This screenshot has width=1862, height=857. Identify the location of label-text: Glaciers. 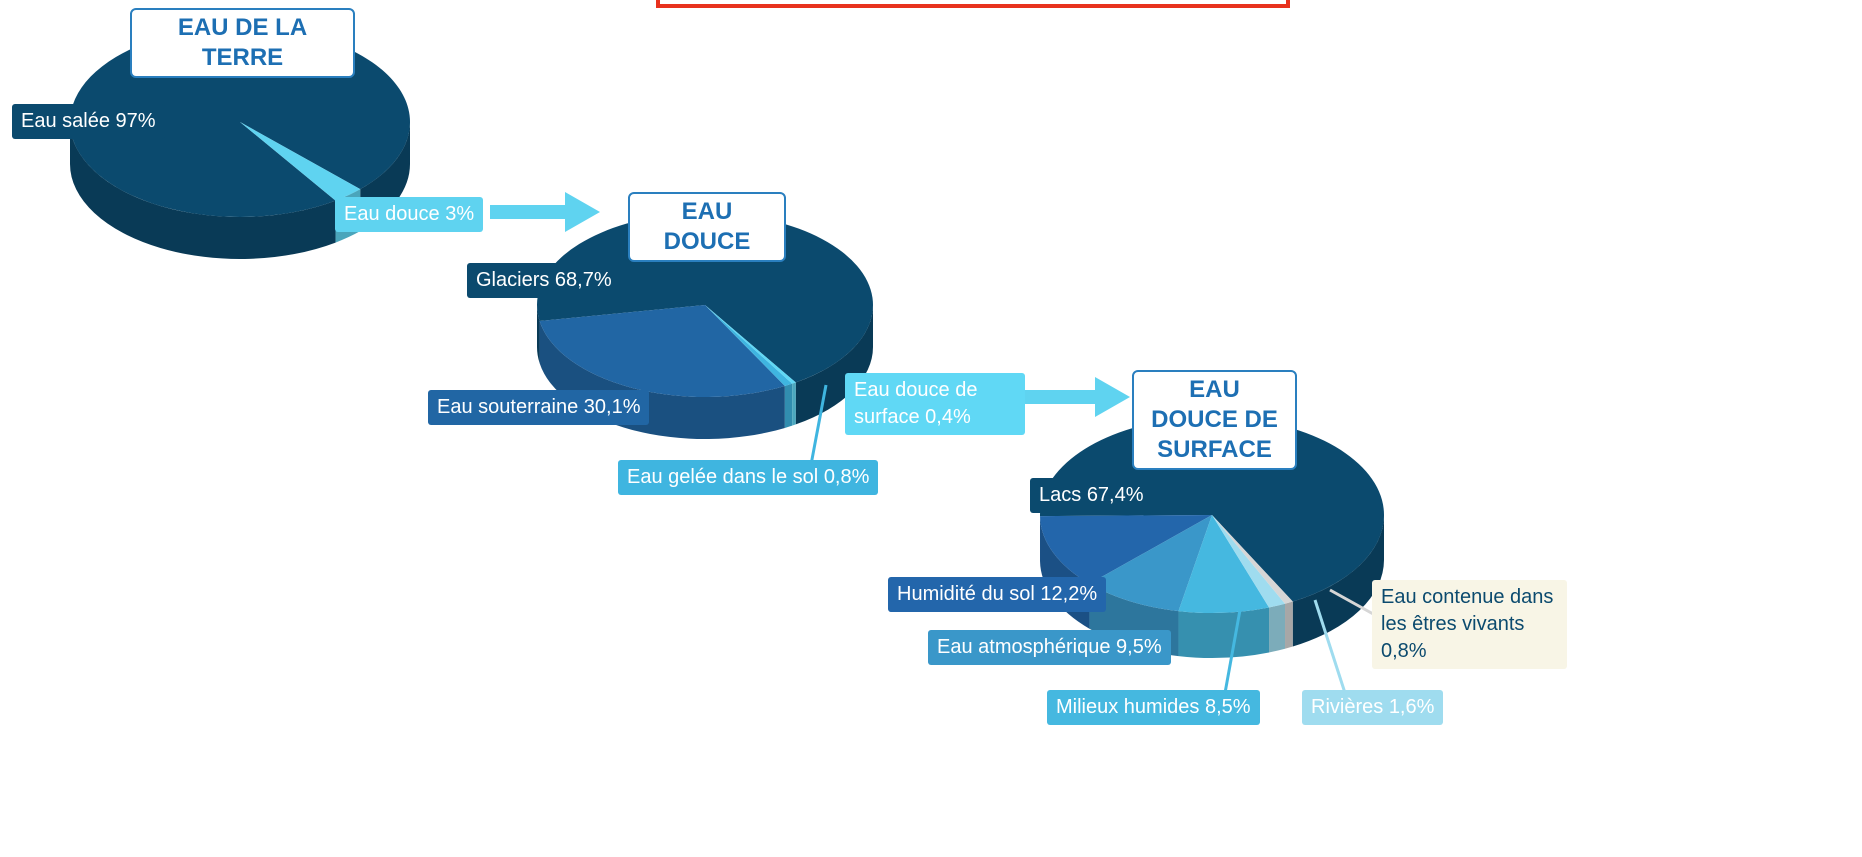
(513, 280).